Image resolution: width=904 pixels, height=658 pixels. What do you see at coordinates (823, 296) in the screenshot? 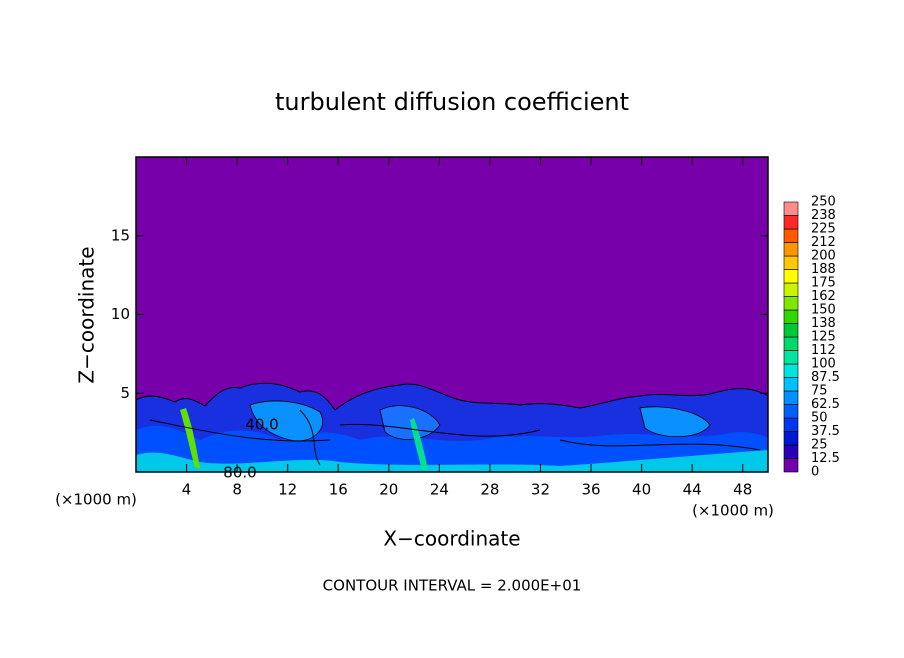
I see `colorbar-label: 162` at bounding box center [823, 296].